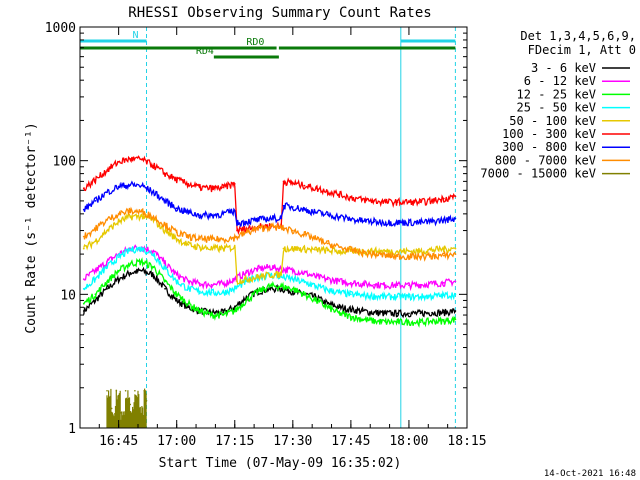  Describe the element at coordinates (268, 43) in the screenshot. I see `flag-rd0: RD0` at that location.